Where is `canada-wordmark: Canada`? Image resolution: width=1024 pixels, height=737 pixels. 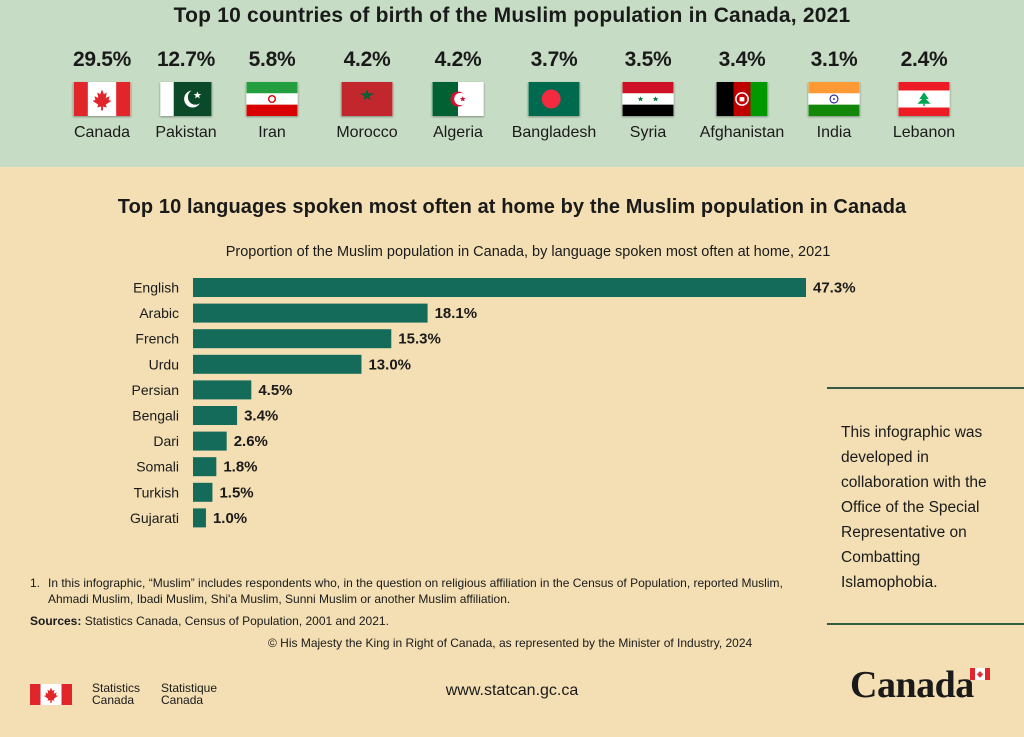 canada-wordmark: Canada is located at coordinates (912, 685).